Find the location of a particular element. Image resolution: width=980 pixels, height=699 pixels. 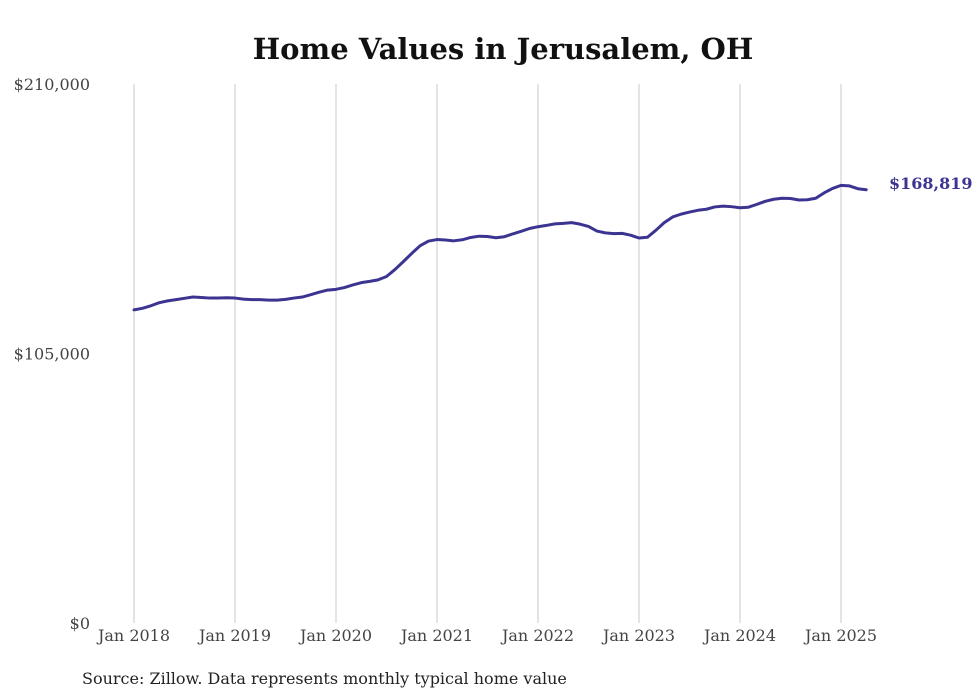

y-axis-ticks: $0 $105,000 $210,000 is located at coordinates (52, 354).